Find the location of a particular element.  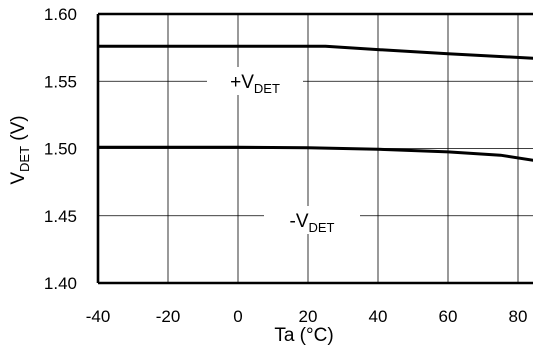

label-layer: +VDET-VDET is located at coordinates (283, 151).